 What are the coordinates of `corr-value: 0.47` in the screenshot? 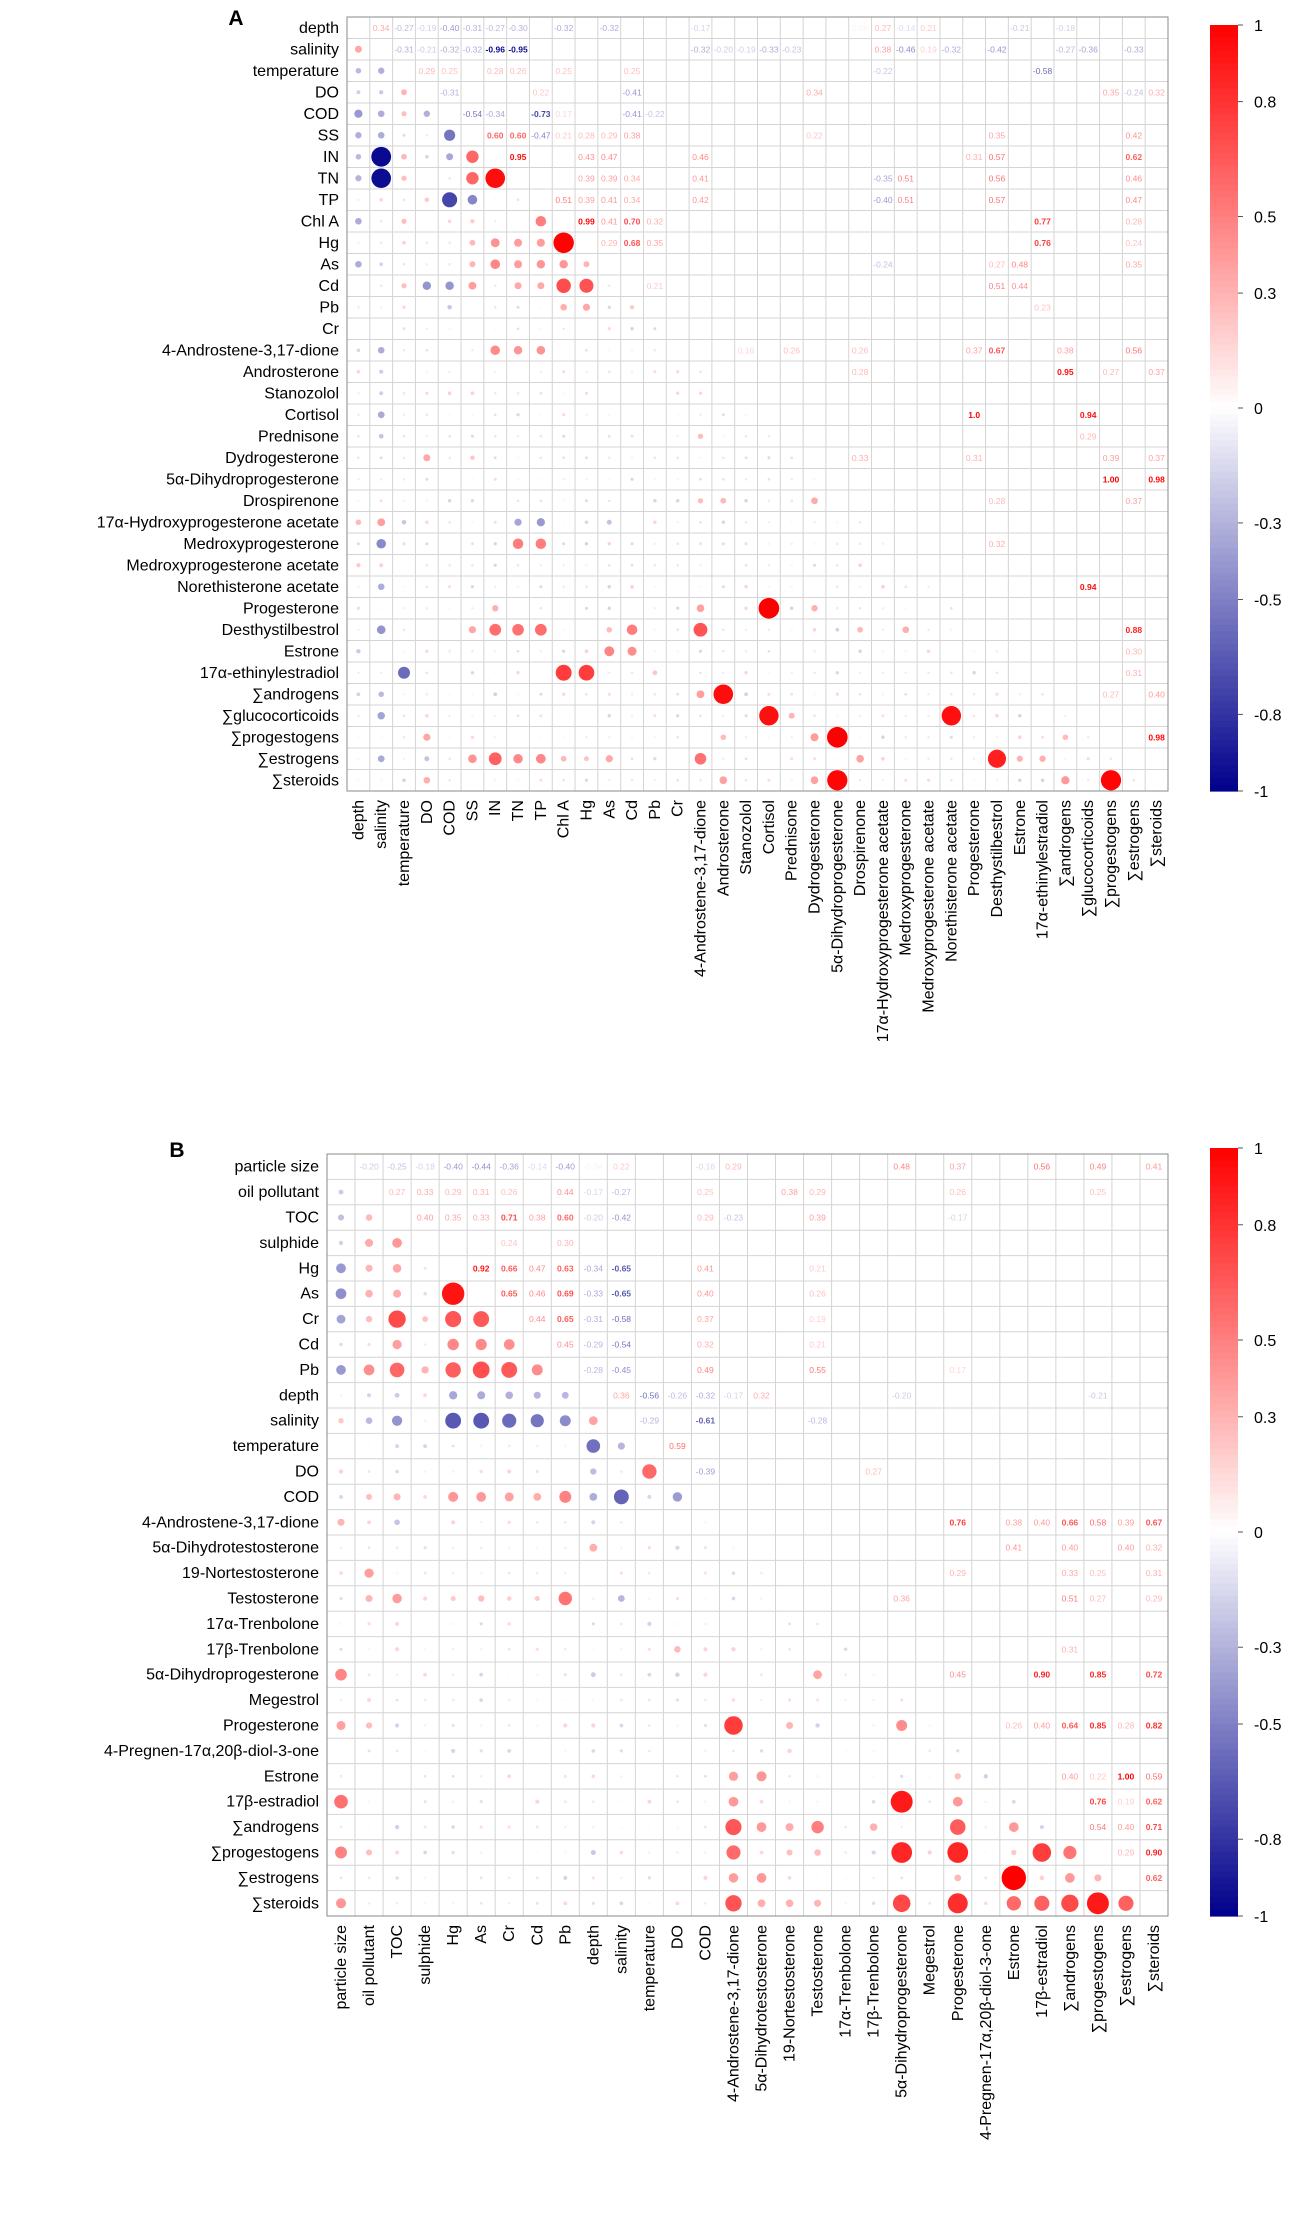 It's located at (609, 157).